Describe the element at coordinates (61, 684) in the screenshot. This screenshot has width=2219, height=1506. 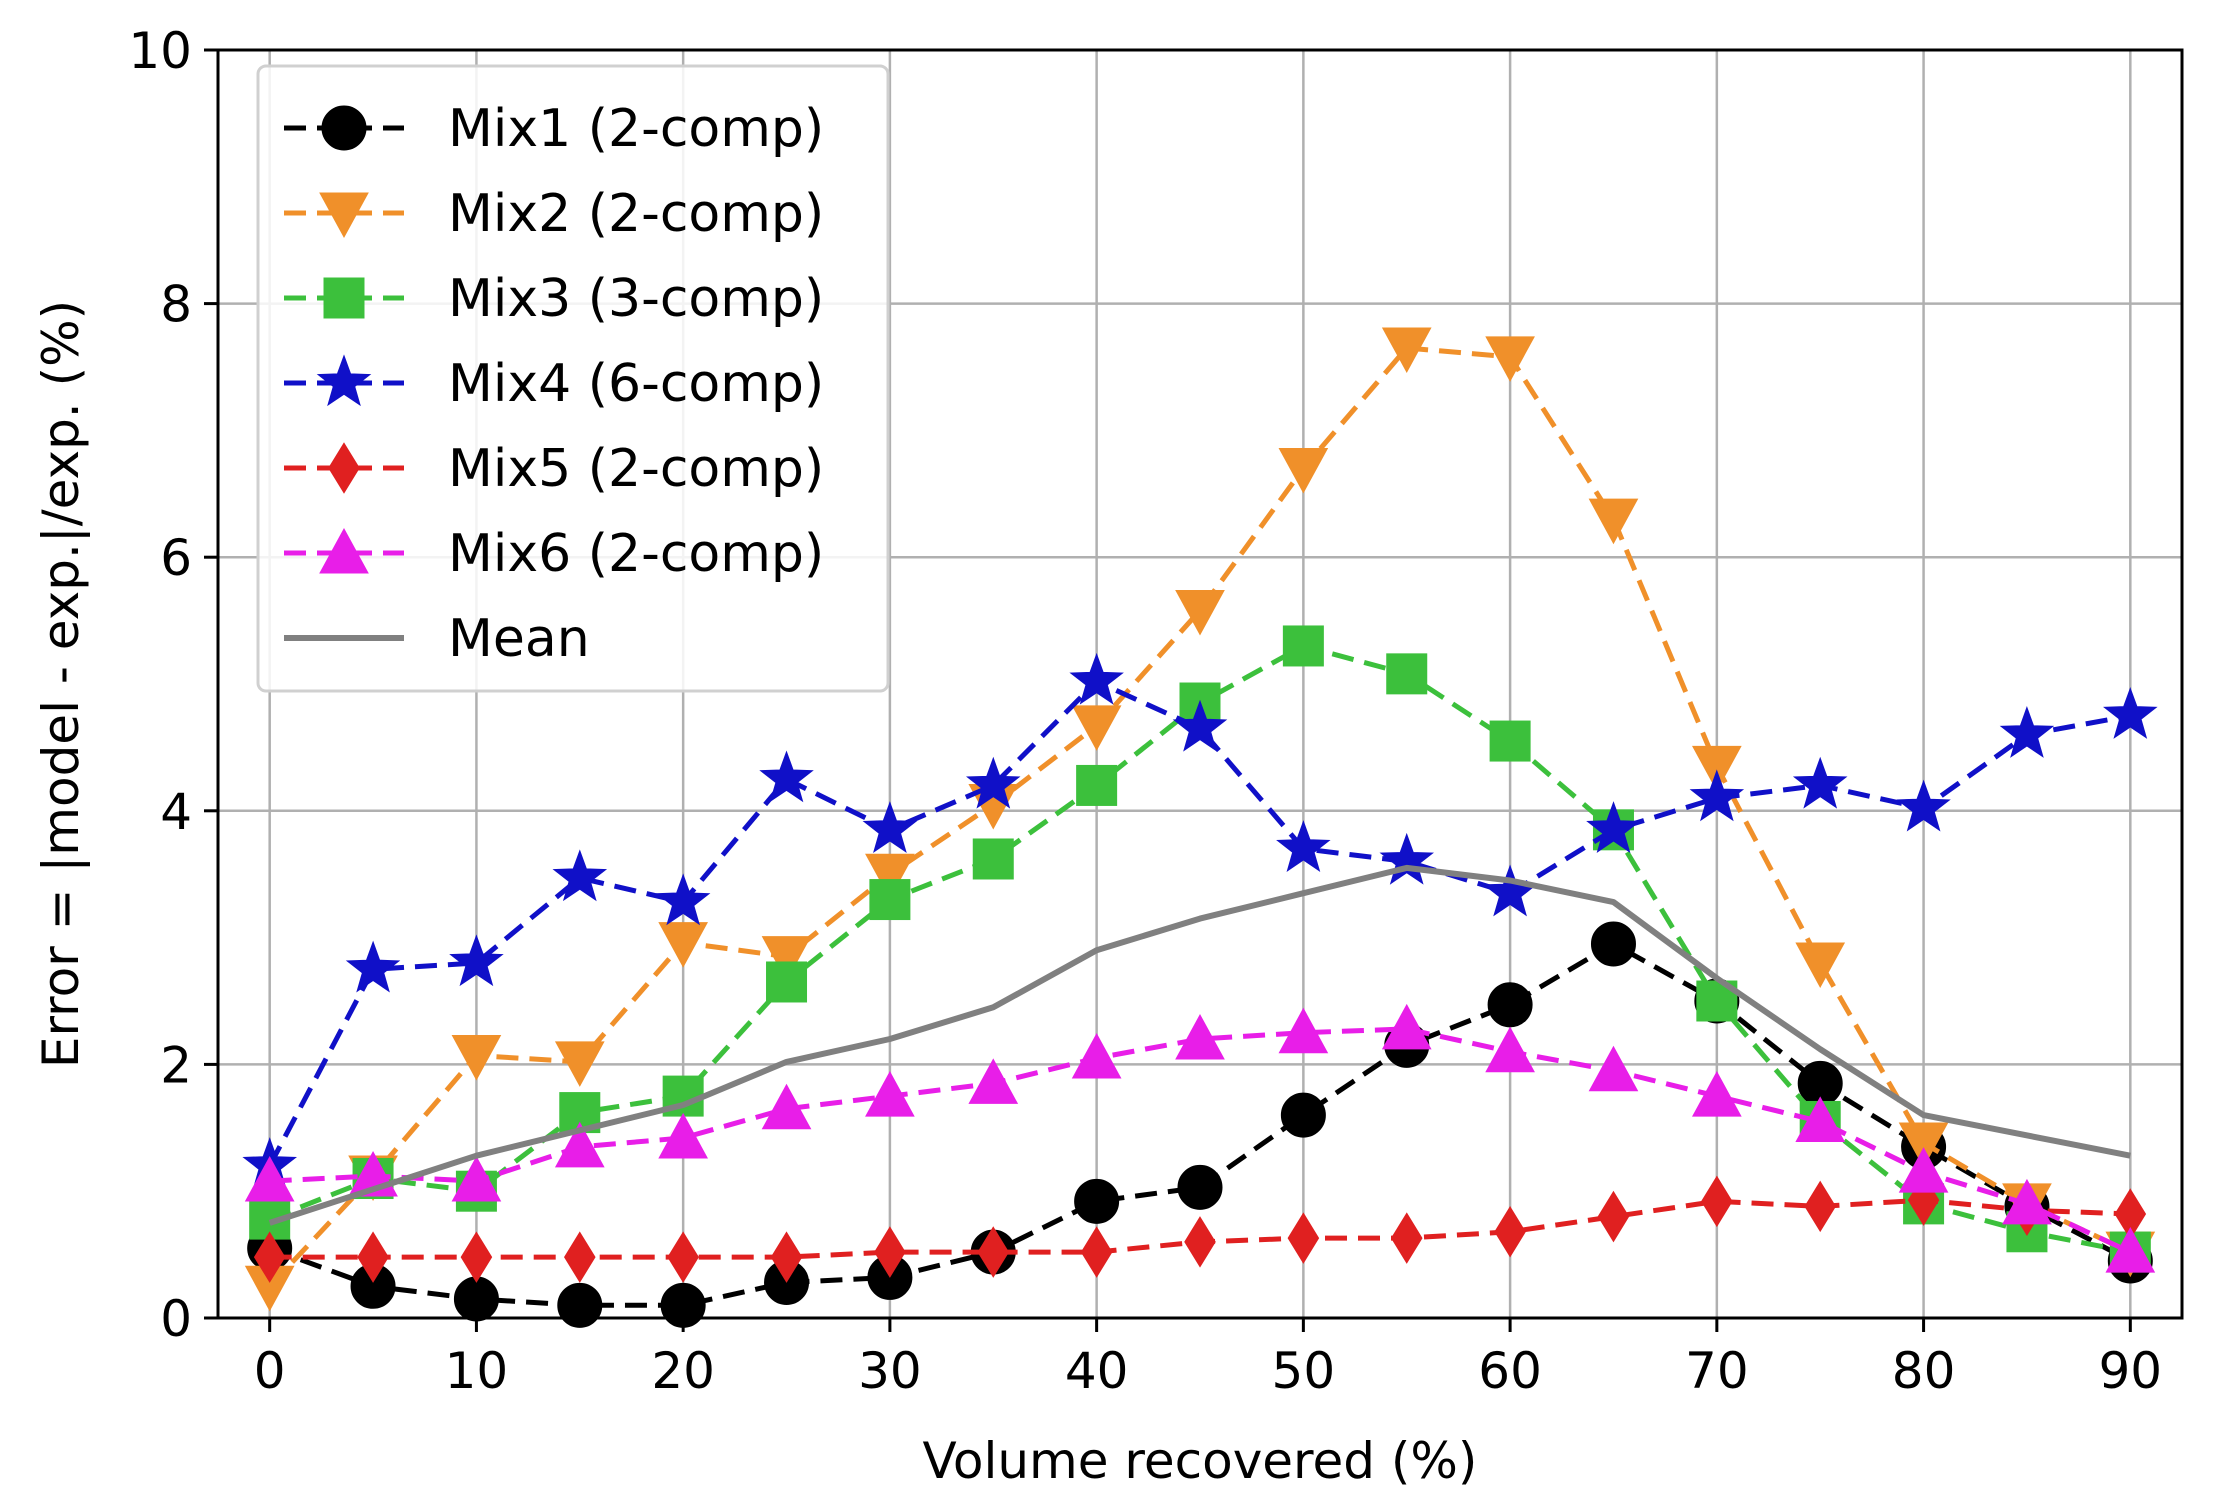
I see `y-axis-label: Error = |model - exp.|/exp. (%)` at that location.